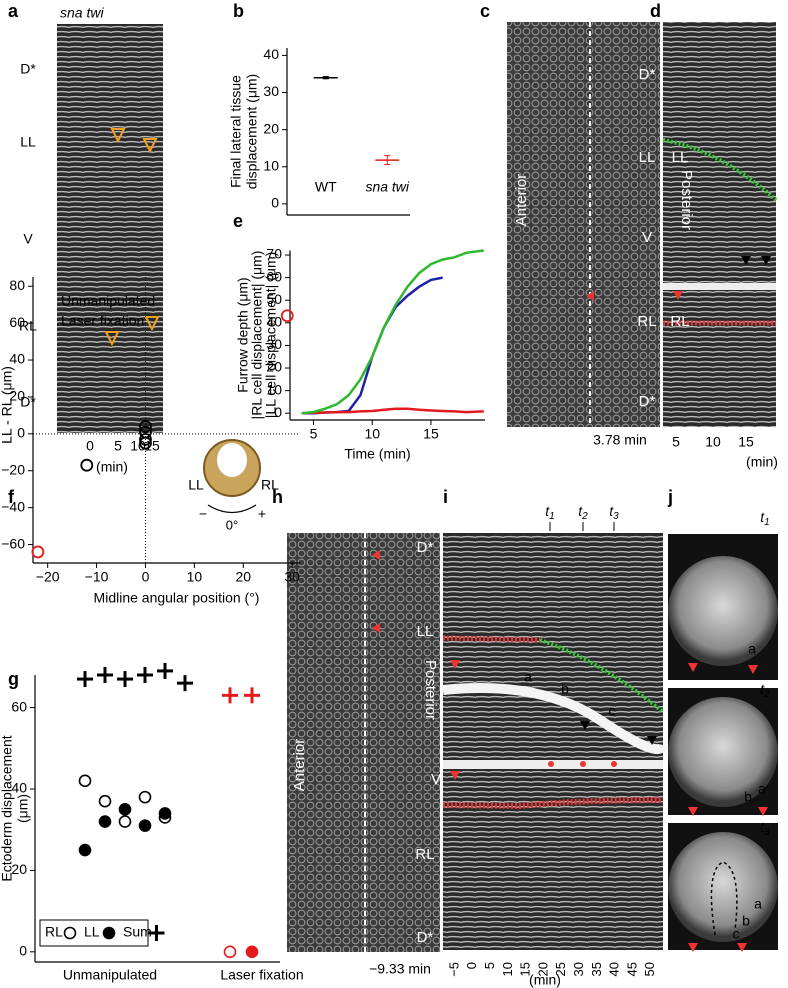 This screenshot has height=988, width=788. Describe the element at coordinates (13, 543) in the screenshot. I see `y-tick-label: −60` at that location.